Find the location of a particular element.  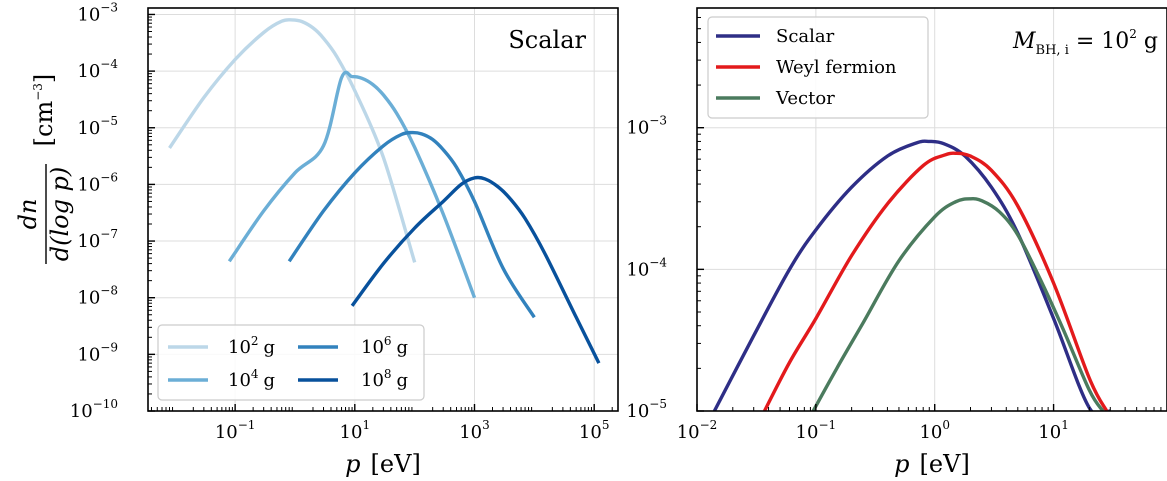

right-x-tick-label: 10¹ is located at coordinates (1053, 430).